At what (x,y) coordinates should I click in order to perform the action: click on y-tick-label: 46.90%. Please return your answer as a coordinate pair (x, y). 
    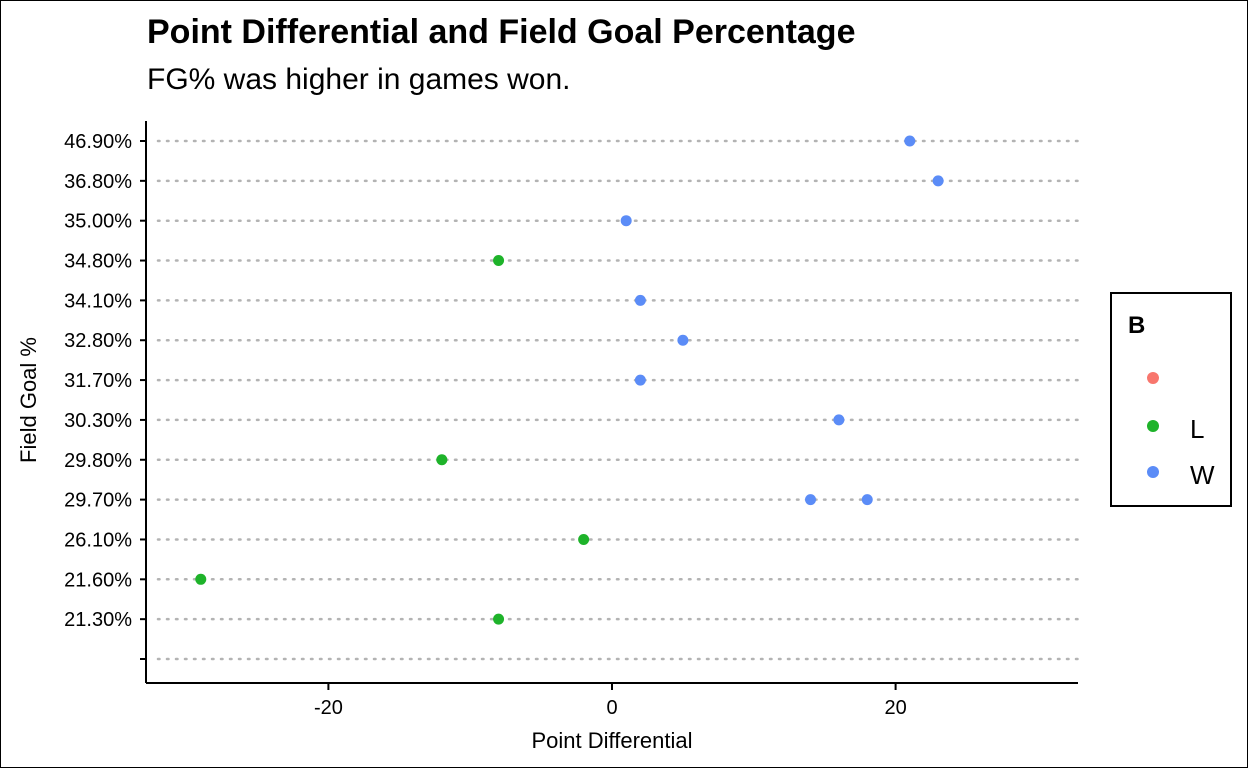
    Looking at the image, I should click on (98, 142).